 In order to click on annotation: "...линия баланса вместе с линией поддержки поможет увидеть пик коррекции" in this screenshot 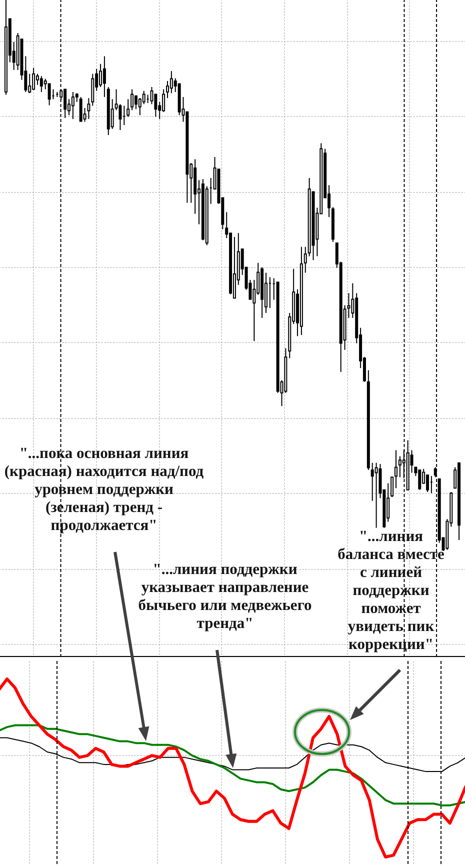, I will do `click(391, 590)`.